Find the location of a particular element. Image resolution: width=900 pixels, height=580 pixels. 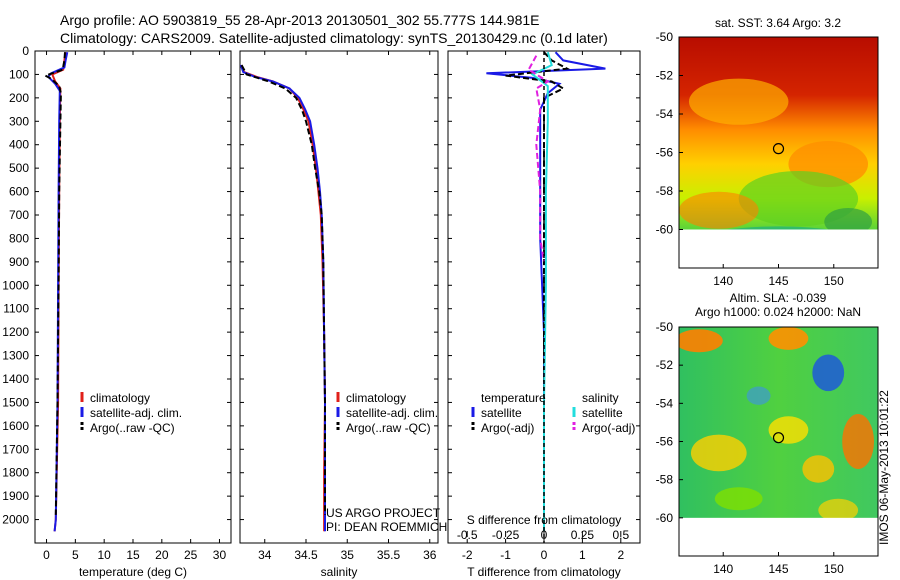

legend-label: satellite is located at coordinates (602, 413).